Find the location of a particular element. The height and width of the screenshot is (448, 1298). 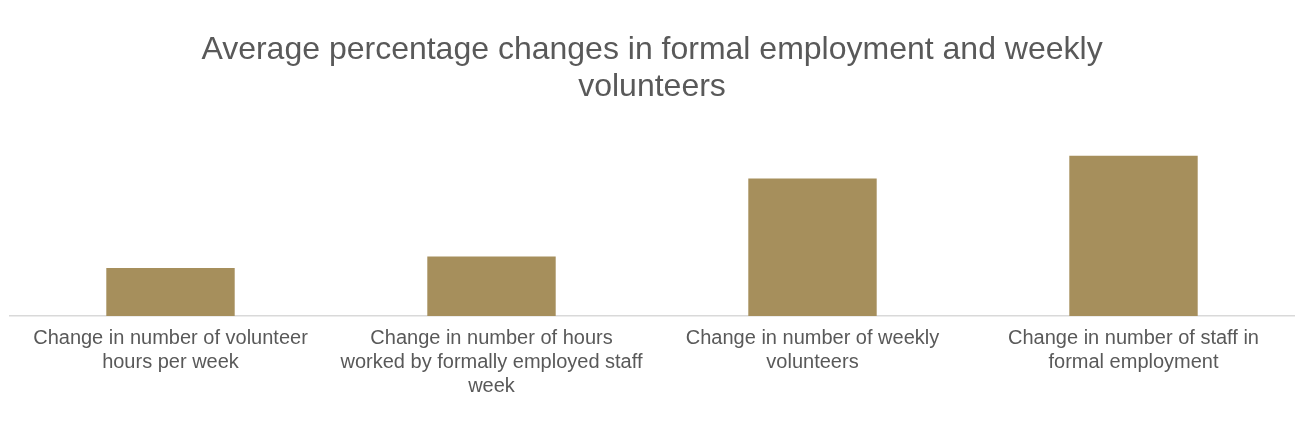

x-tick-label: Change in number of weekly volunteers is located at coordinates (812, 348).